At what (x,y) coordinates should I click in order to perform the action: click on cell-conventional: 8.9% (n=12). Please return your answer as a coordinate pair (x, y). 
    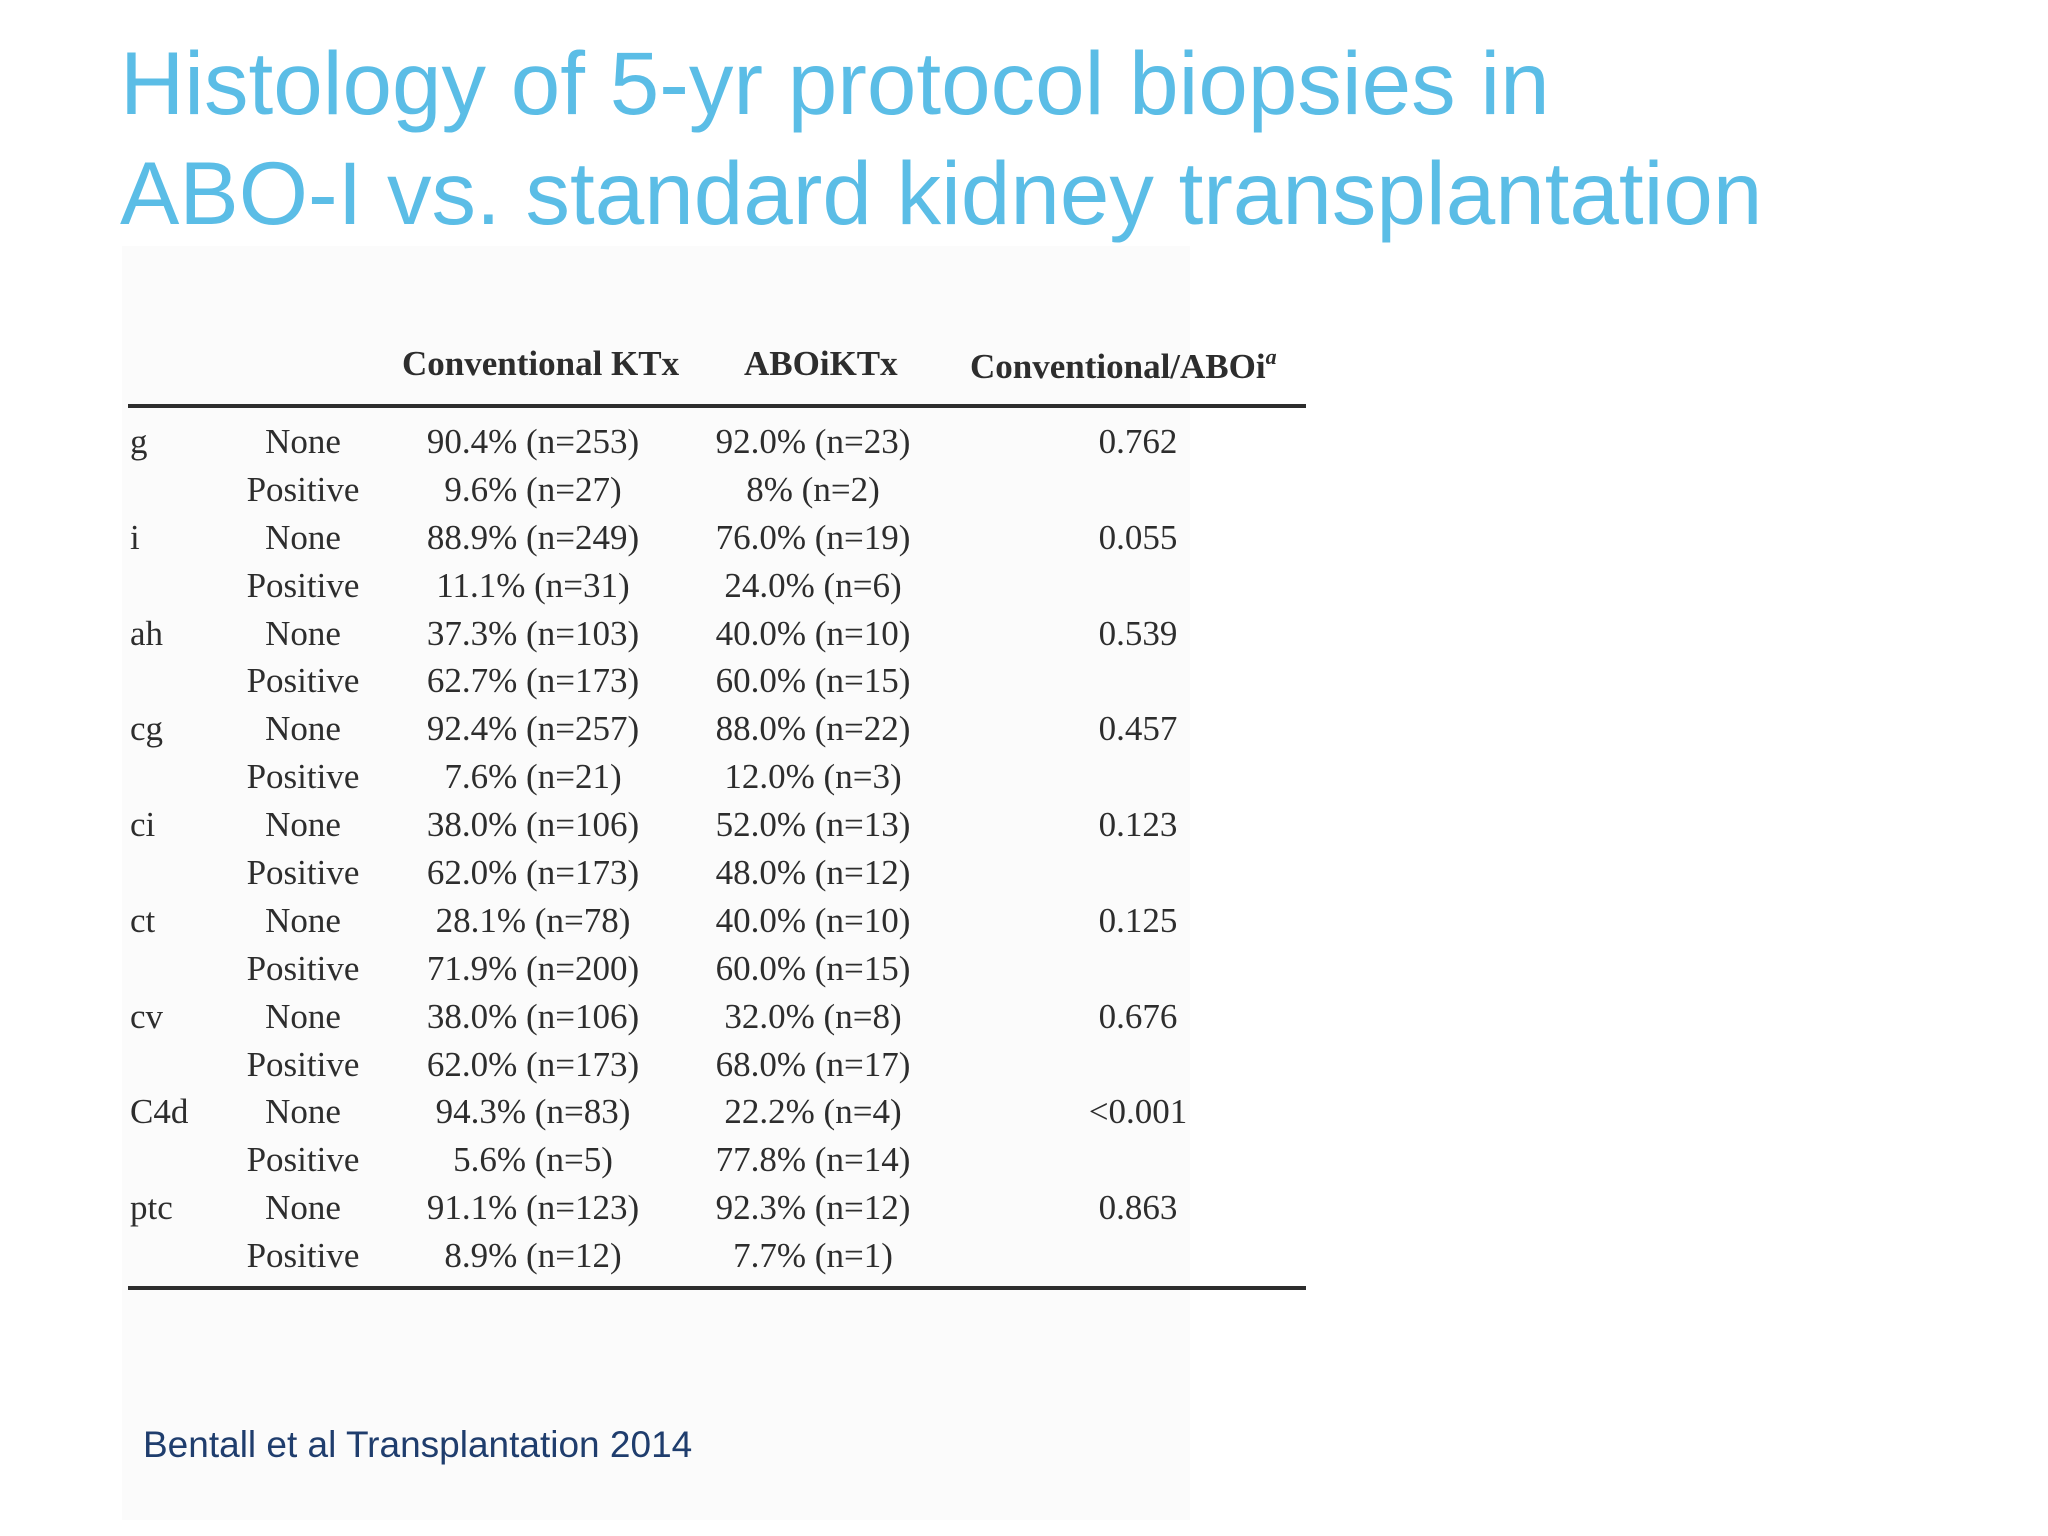
    Looking at the image, I should click on (533, 1256).